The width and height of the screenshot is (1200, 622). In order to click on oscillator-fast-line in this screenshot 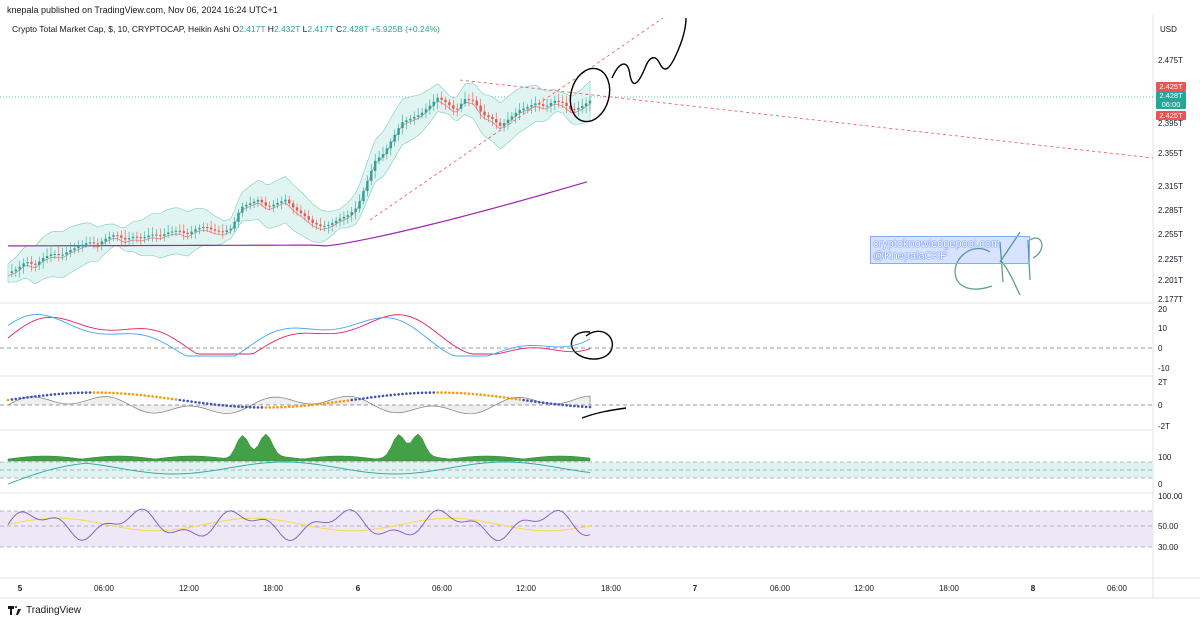, I will do `click(299, 335)`.